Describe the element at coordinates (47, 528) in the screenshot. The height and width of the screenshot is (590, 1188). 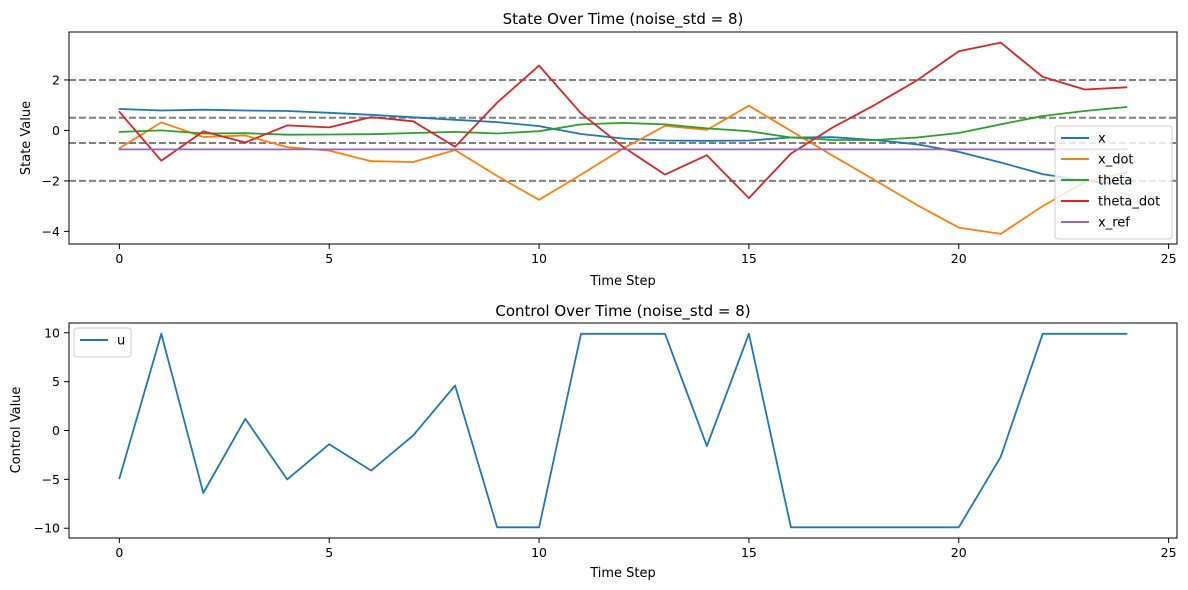
I see `control-y-tick-label: −10` at that location.